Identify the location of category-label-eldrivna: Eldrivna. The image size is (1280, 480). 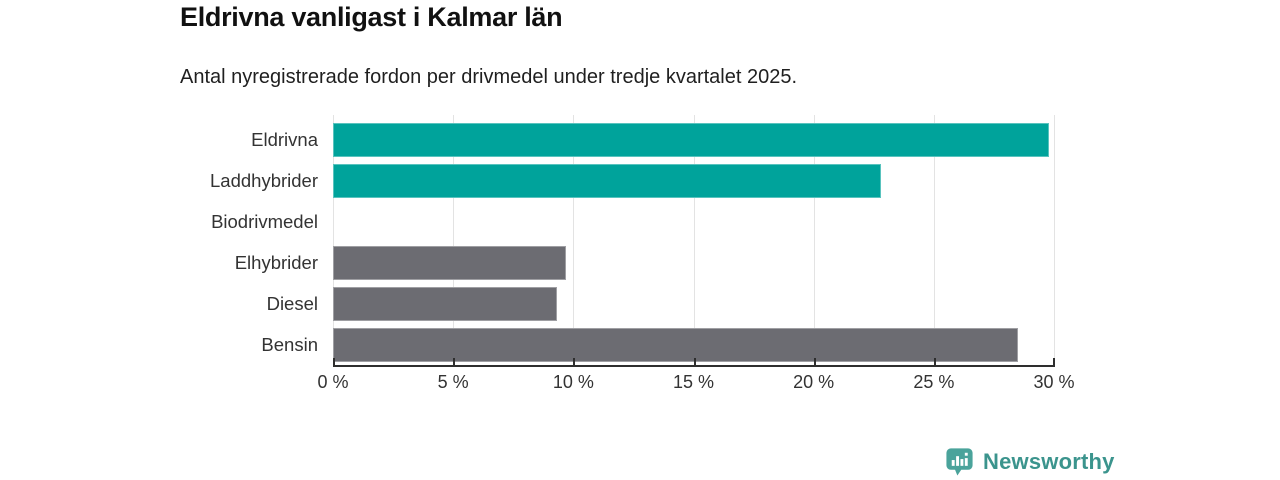
(284, 139).